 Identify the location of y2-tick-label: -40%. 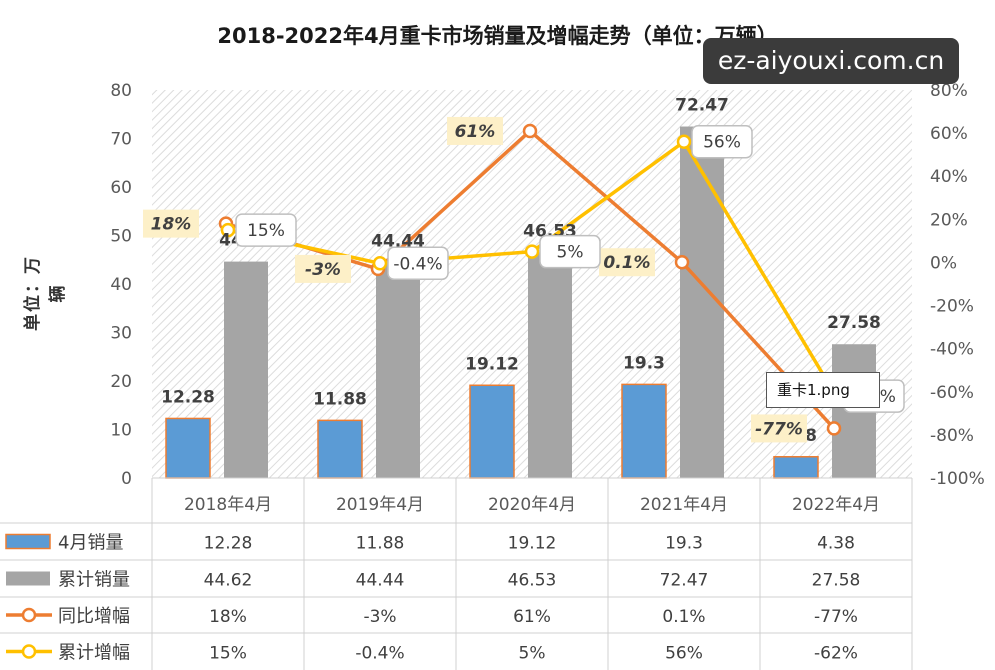
(952, 350).